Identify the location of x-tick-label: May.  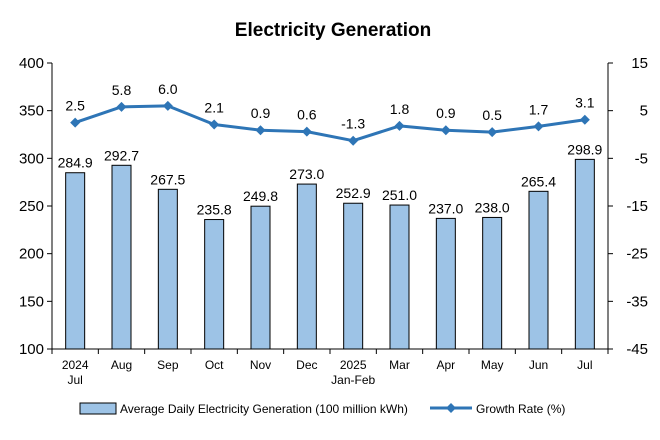
(492, 365).